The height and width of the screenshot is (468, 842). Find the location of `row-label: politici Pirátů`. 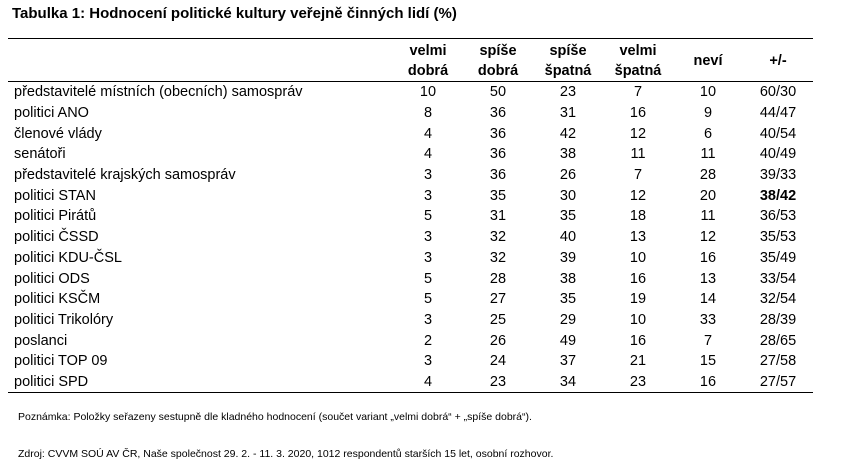

row-label: politici Pirátů is located at coordinates (55, 216).